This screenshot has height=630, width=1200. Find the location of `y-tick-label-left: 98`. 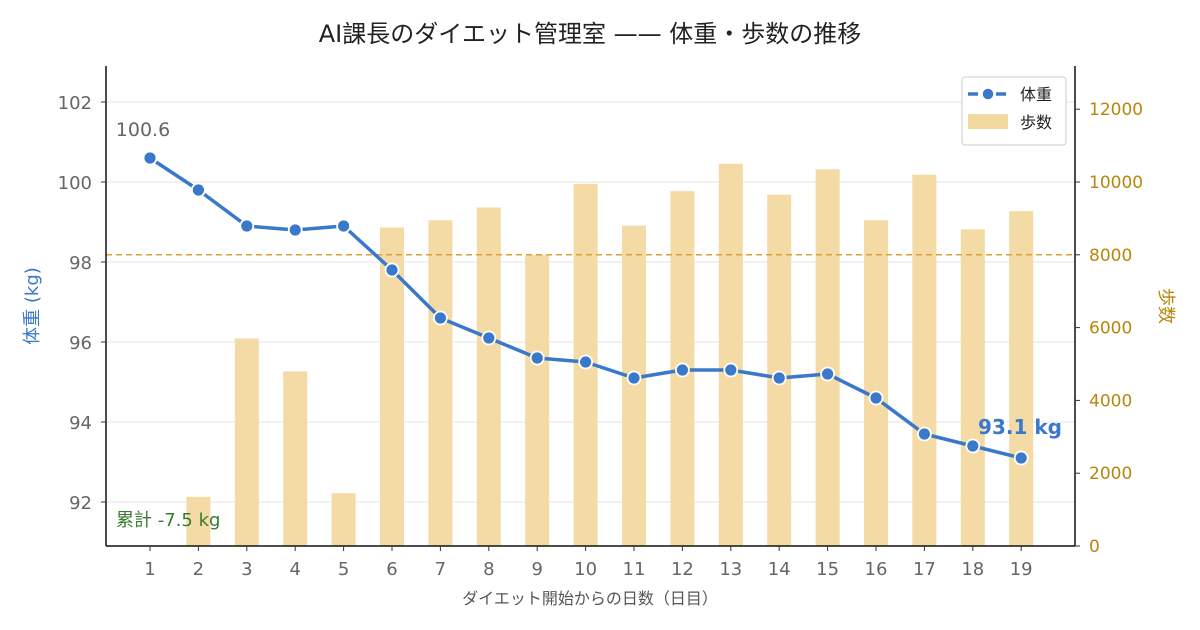

y-tick-label-left: 98 is located at coordinates (80, 263).